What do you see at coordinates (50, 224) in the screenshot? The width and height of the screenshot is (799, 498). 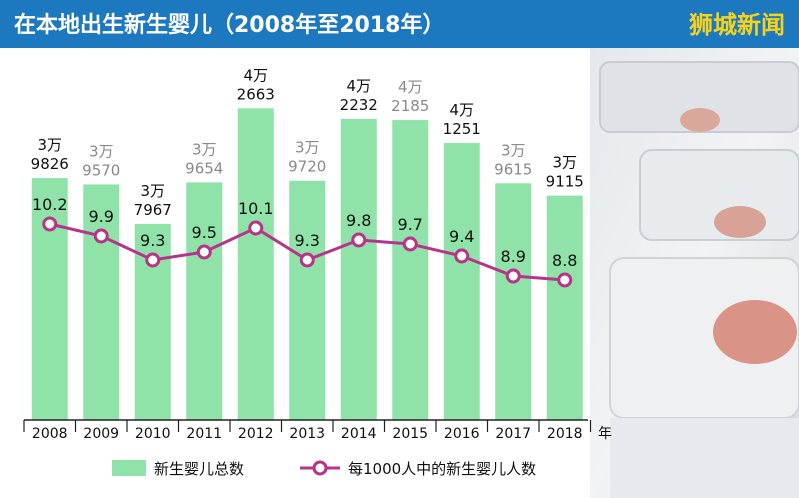 I see `rate-point-2008` at bounding box center [50, 224].